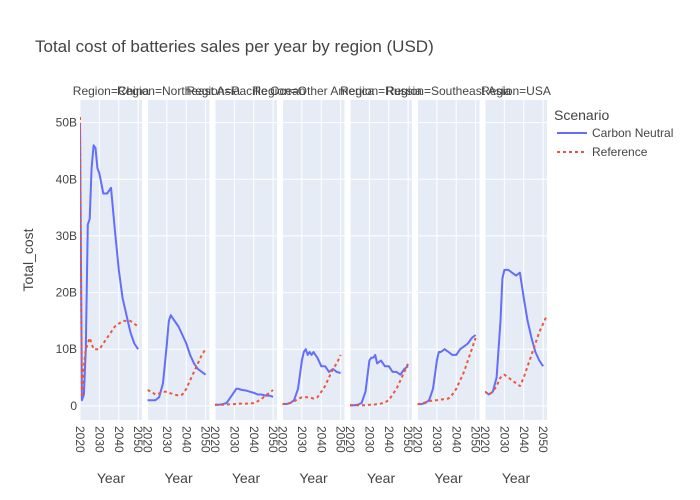 The image size is (700, 500). I want to click on facet-region-pacific-ocean: Region=Pacific Ocean 2020 2030 2040 2050 Year, so click(245, 285).